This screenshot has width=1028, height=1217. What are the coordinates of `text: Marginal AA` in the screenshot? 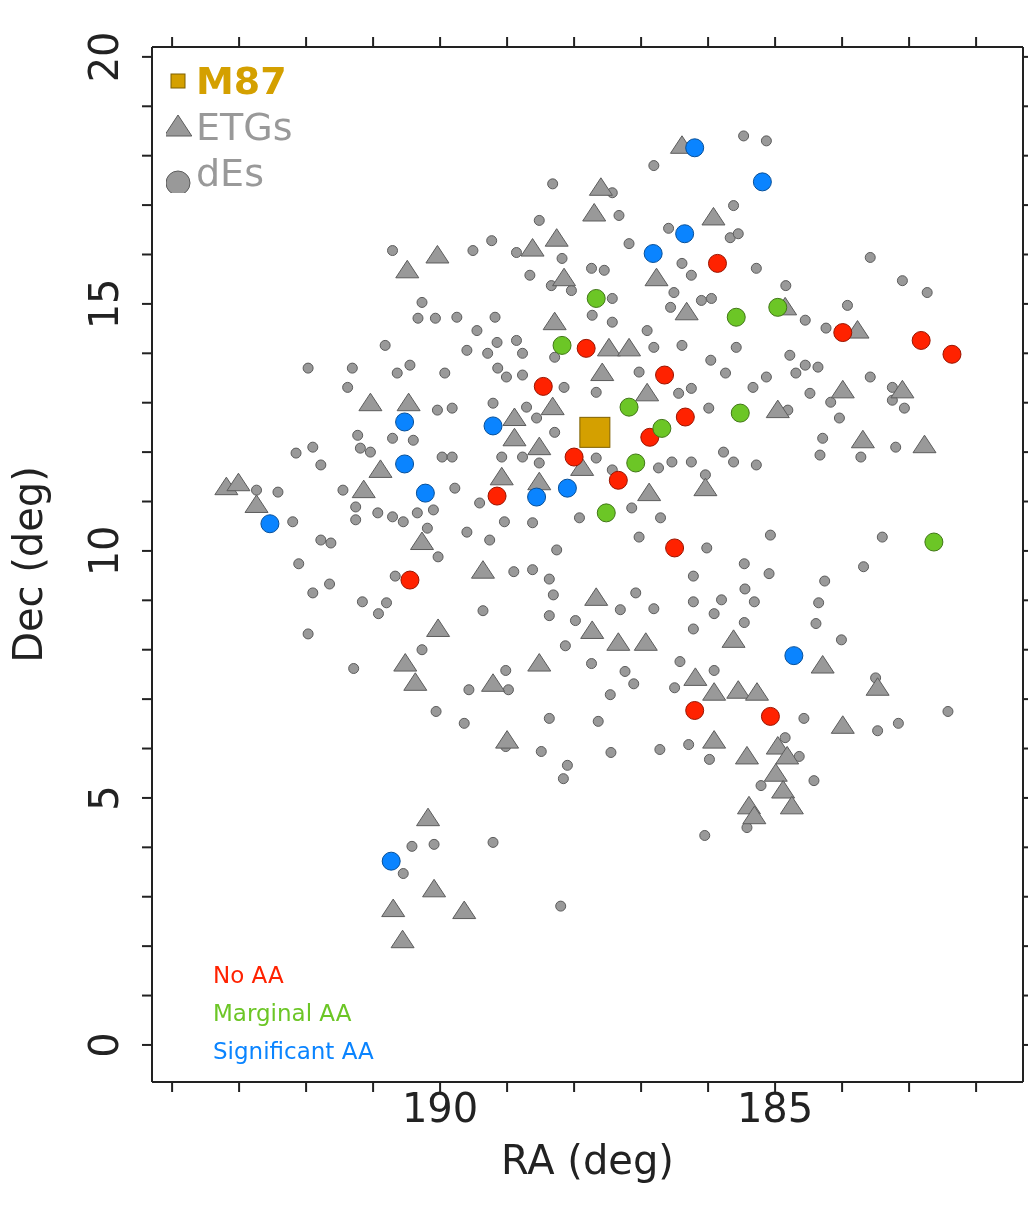 It's located at (283, 1013).